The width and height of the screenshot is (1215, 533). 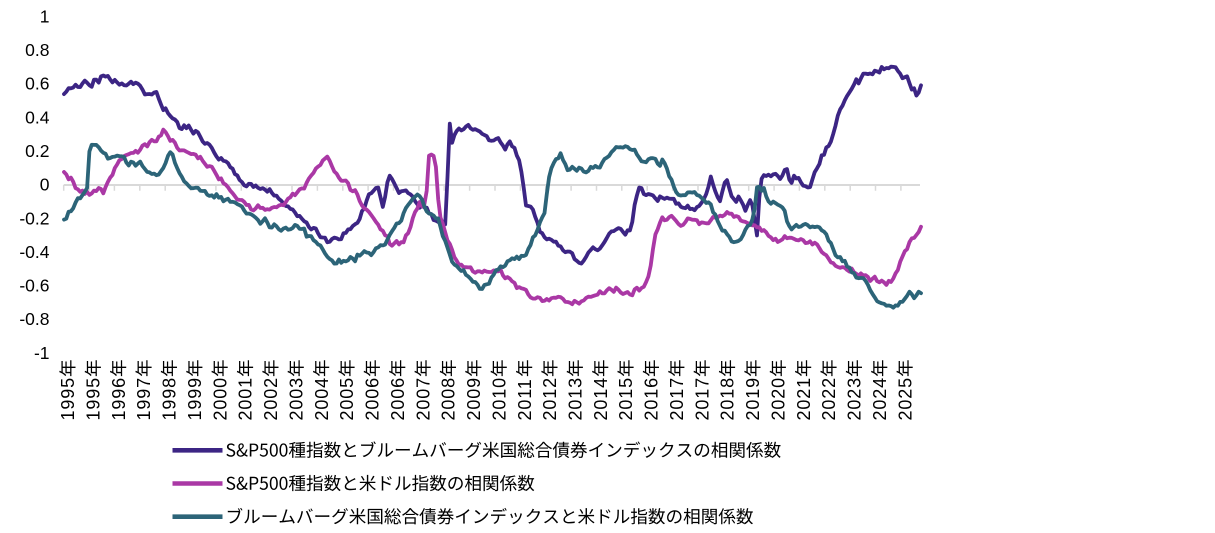 What do you see at coordinates (423, 398) in the screenshot?
I see `svg-text: 2007` at bounding box center [423, 398].